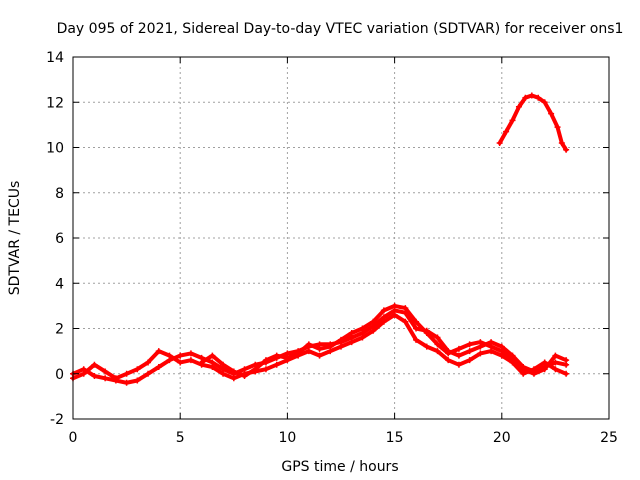  I want to click on x-tick-label: 15, so click(395, 438).